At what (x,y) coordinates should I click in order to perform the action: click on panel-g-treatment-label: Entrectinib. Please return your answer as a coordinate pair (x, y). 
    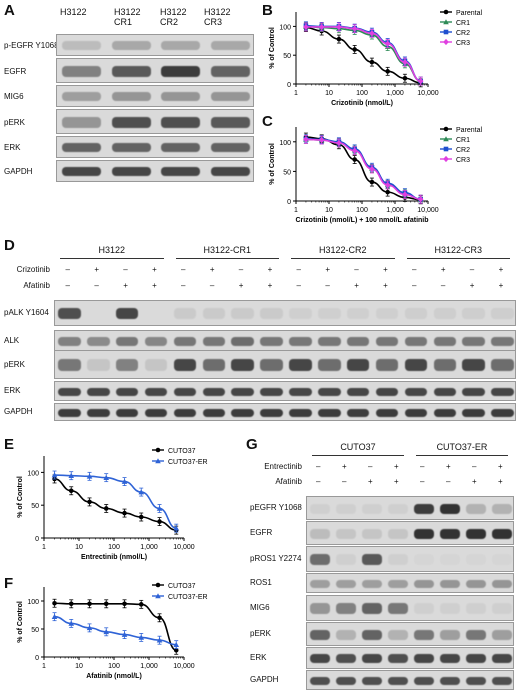
    Looking at the image, I should click on (283, 466).